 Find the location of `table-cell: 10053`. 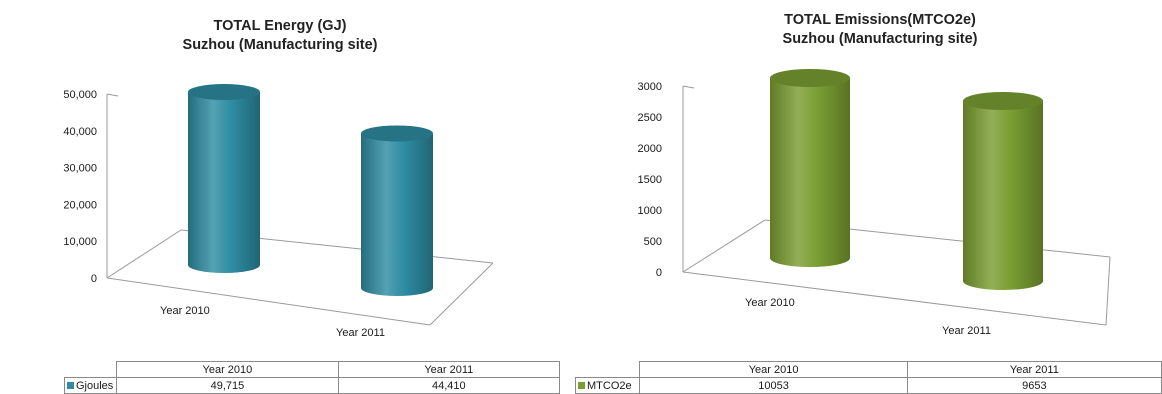

table-cell: 10053 is located at coordinates (773, 385).